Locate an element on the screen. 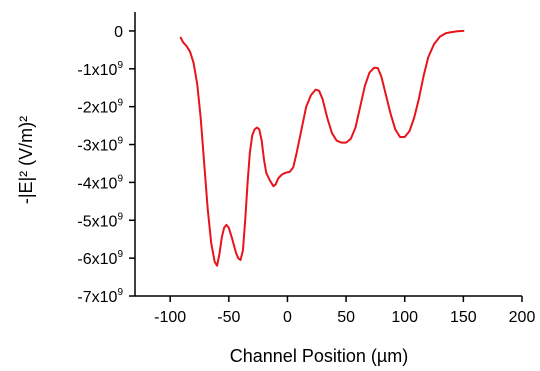 The width and height of the screenshot is (540, 371). x-tick-label: -50 is located at coordinates (228, 317).